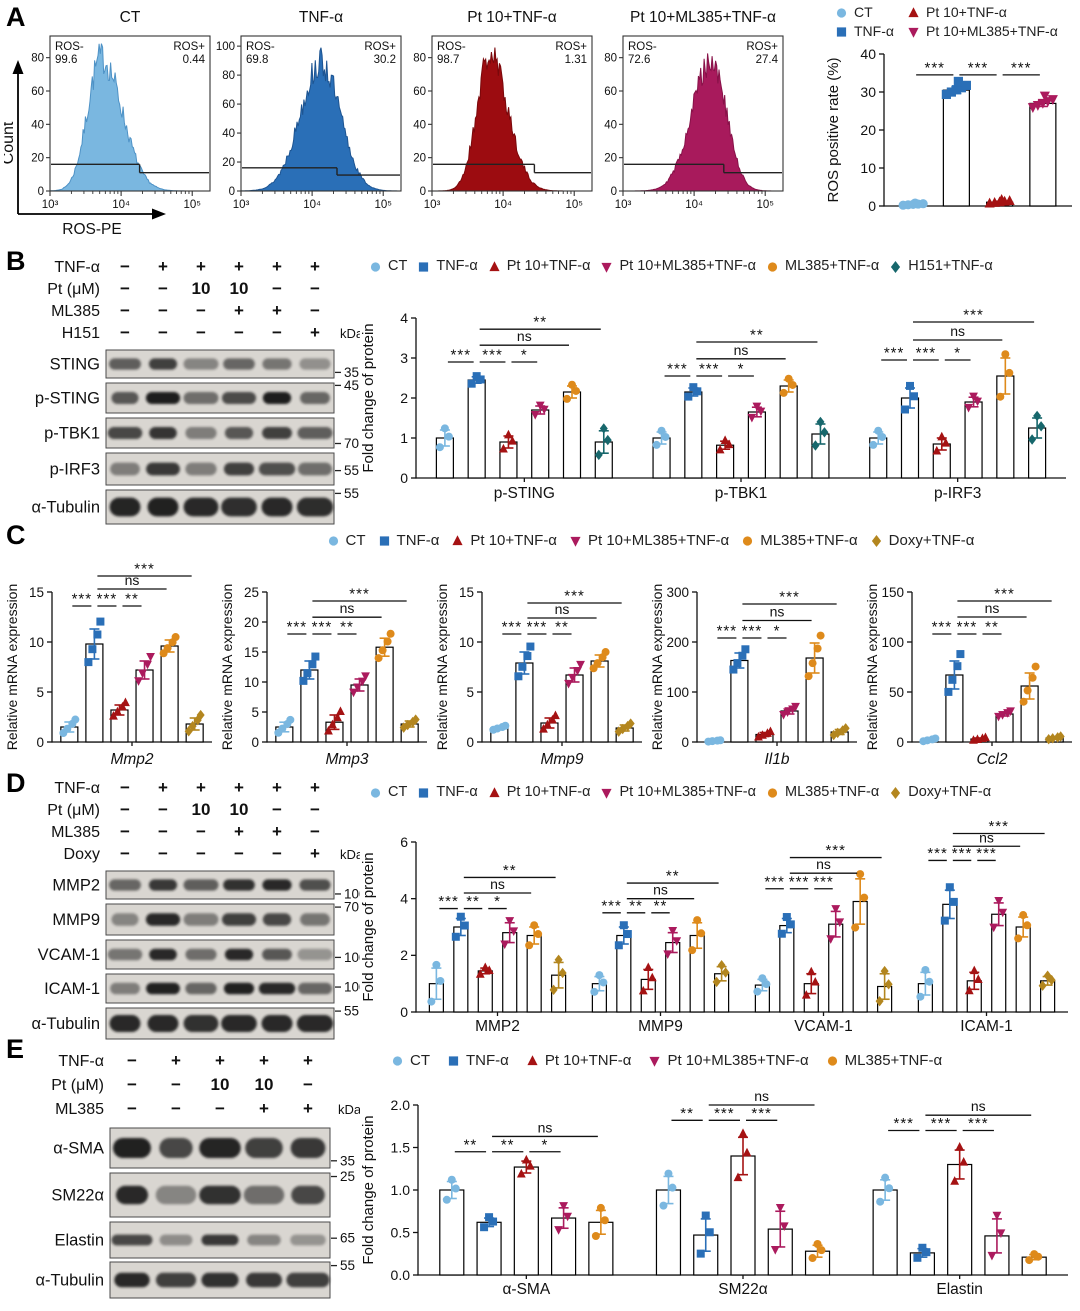 This screenshot has height=1311, width=1080. What do you see at coordinates (69, 955) in the screenshot?
I see `svg-text: VCAM-1` at bounding box center [69, 955].